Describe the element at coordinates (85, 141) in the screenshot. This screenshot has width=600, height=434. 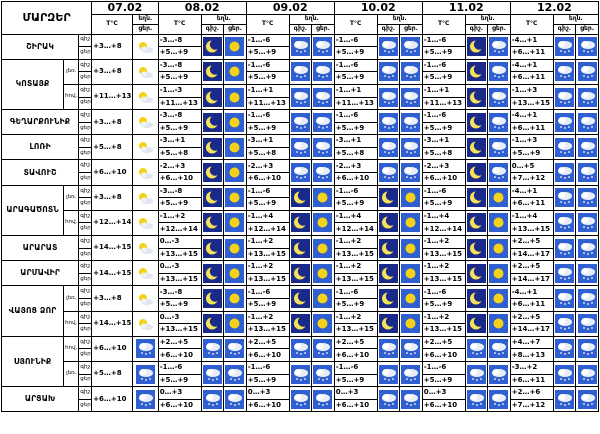
I see `night-label: գիշ.` at that location.